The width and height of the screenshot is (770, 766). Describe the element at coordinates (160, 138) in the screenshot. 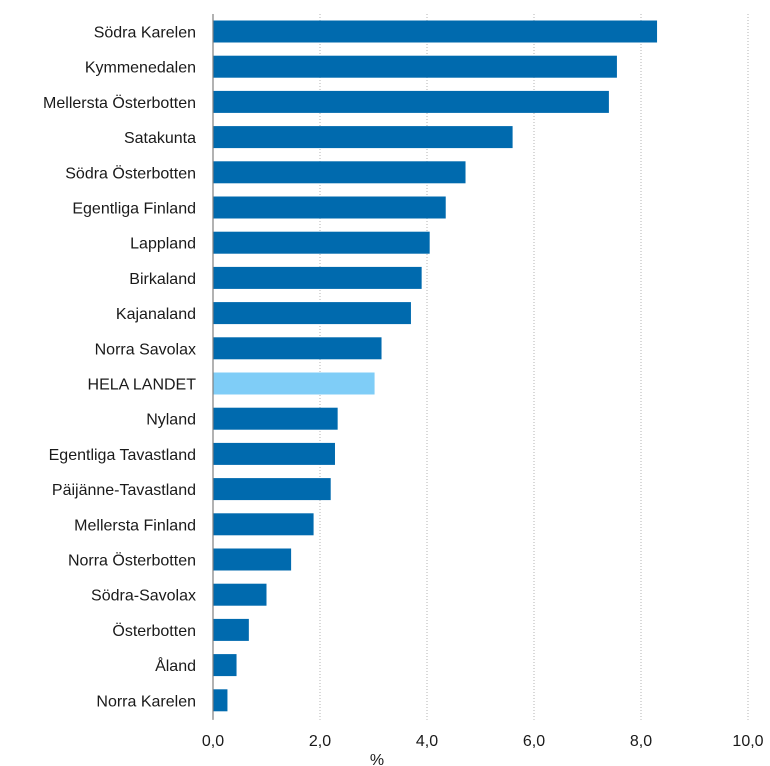

I see `category-label-3: Satakunta` at that location.